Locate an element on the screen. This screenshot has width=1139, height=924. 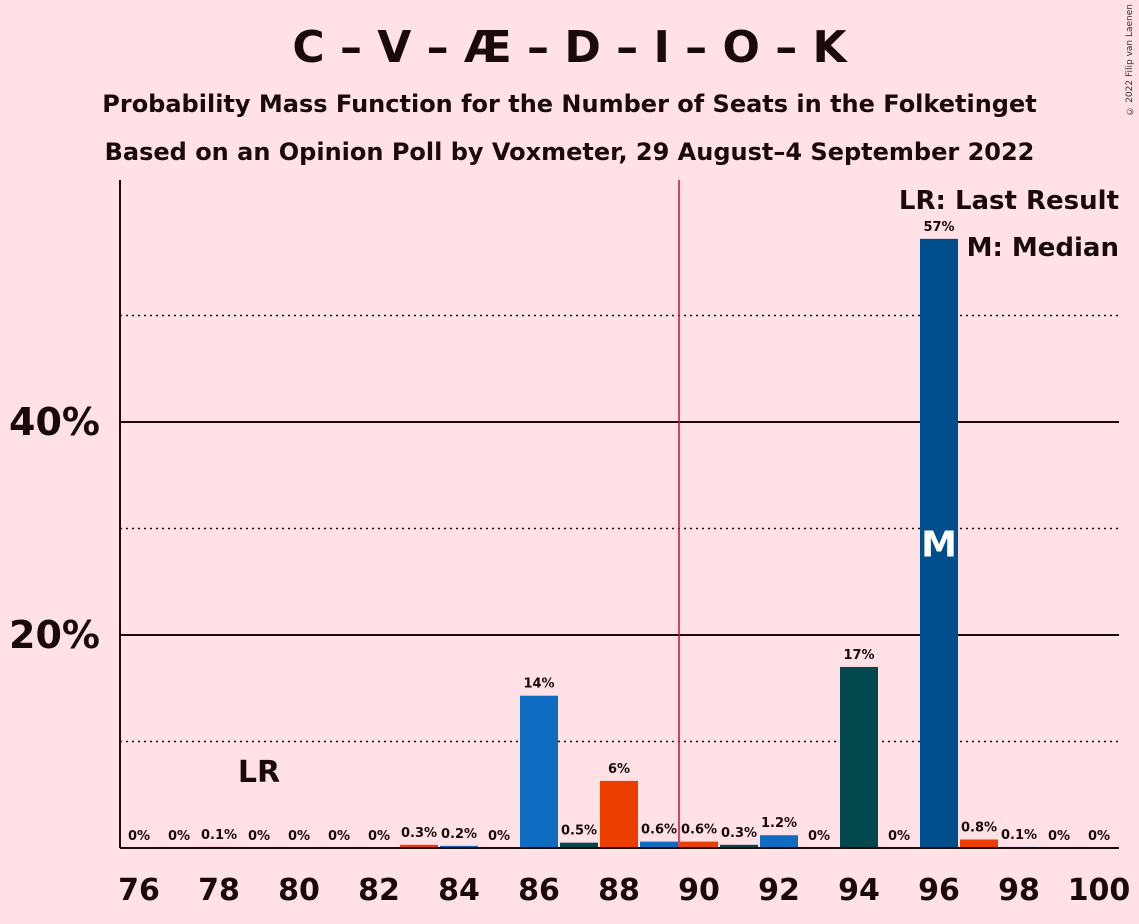
bar-label-seat-85: 0% is located at coordinates (499, 836).